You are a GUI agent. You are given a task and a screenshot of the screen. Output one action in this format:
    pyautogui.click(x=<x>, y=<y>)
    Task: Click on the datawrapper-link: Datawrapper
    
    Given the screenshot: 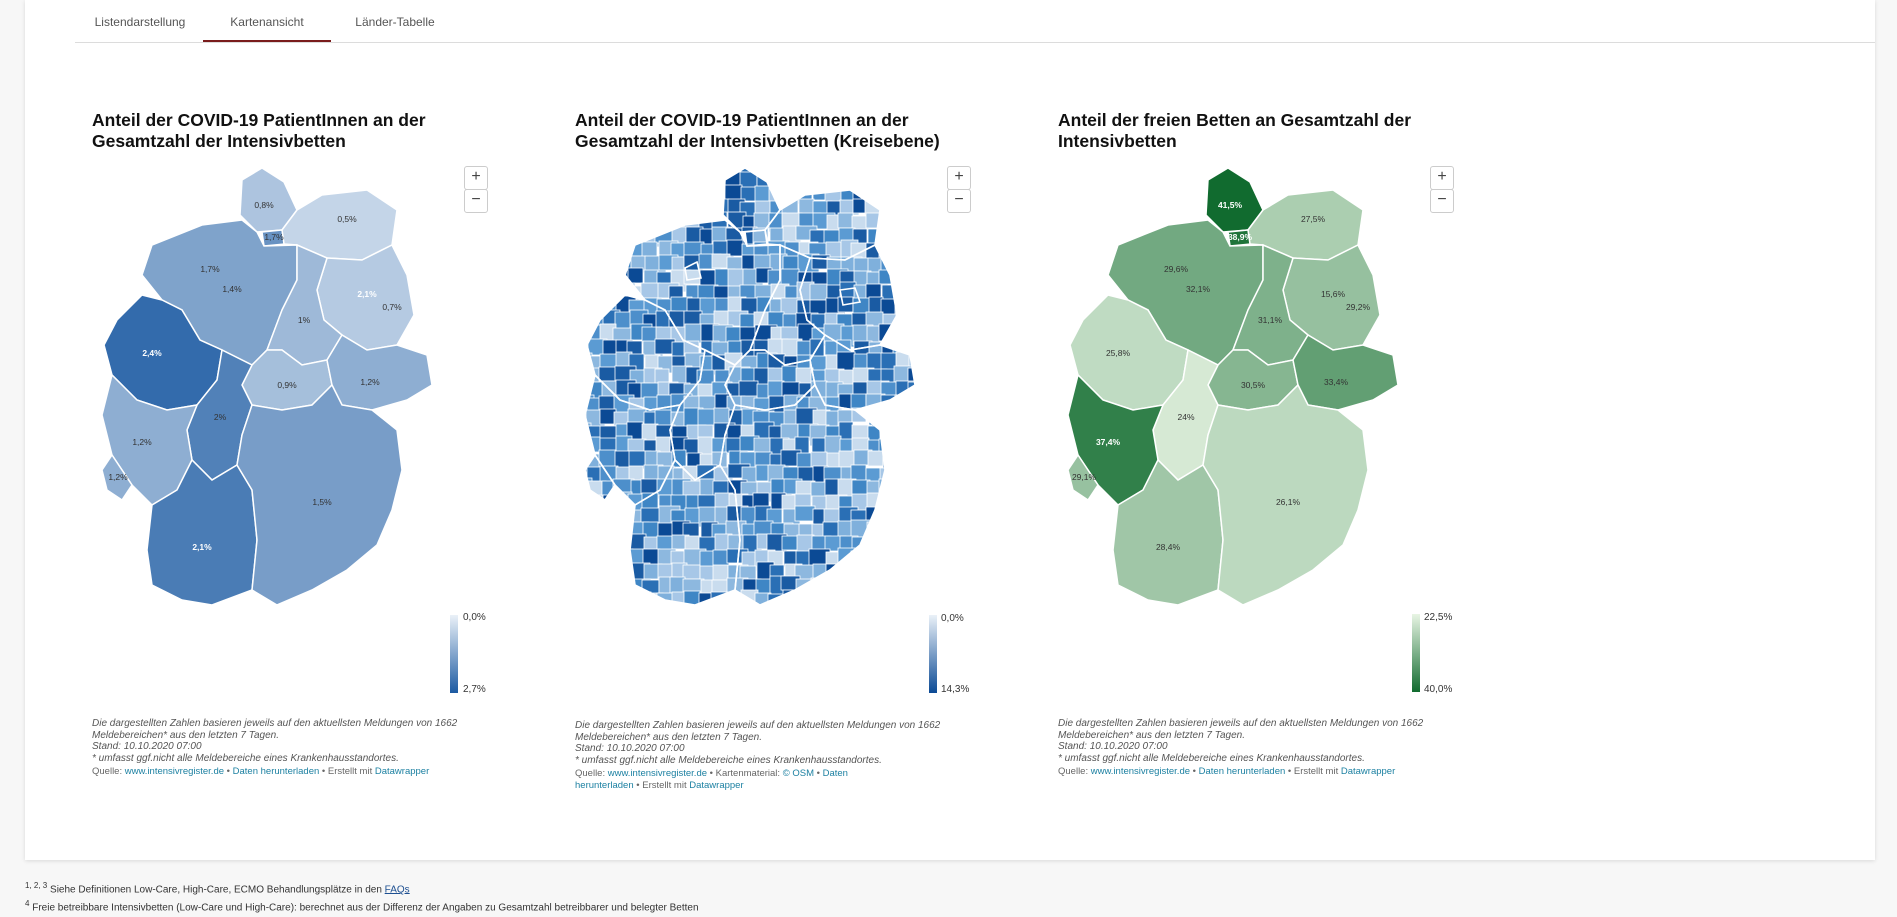 What is the action you would take?
    pyautogui.click(x=402, y=771)
    